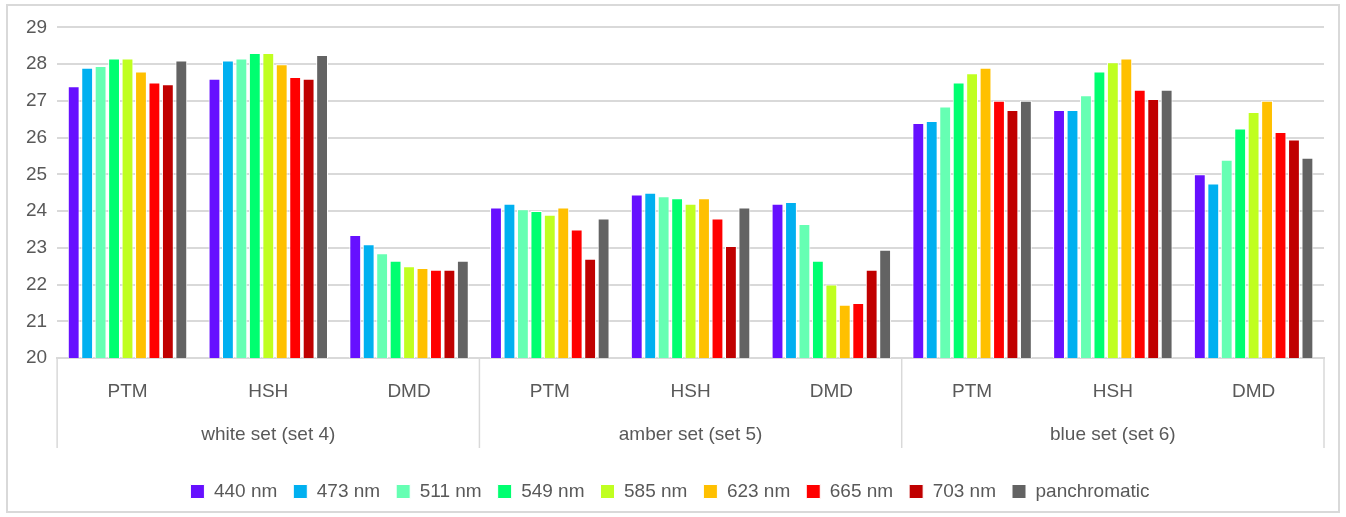  I want to click on y-tick-label: 27, so click(36, 100).